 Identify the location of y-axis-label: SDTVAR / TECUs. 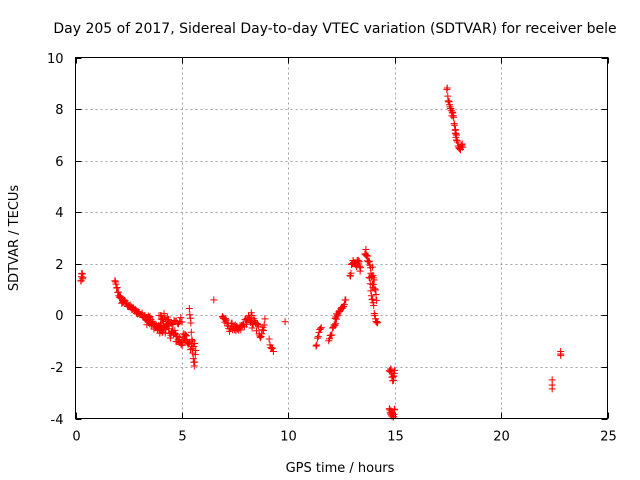
(14, 238).